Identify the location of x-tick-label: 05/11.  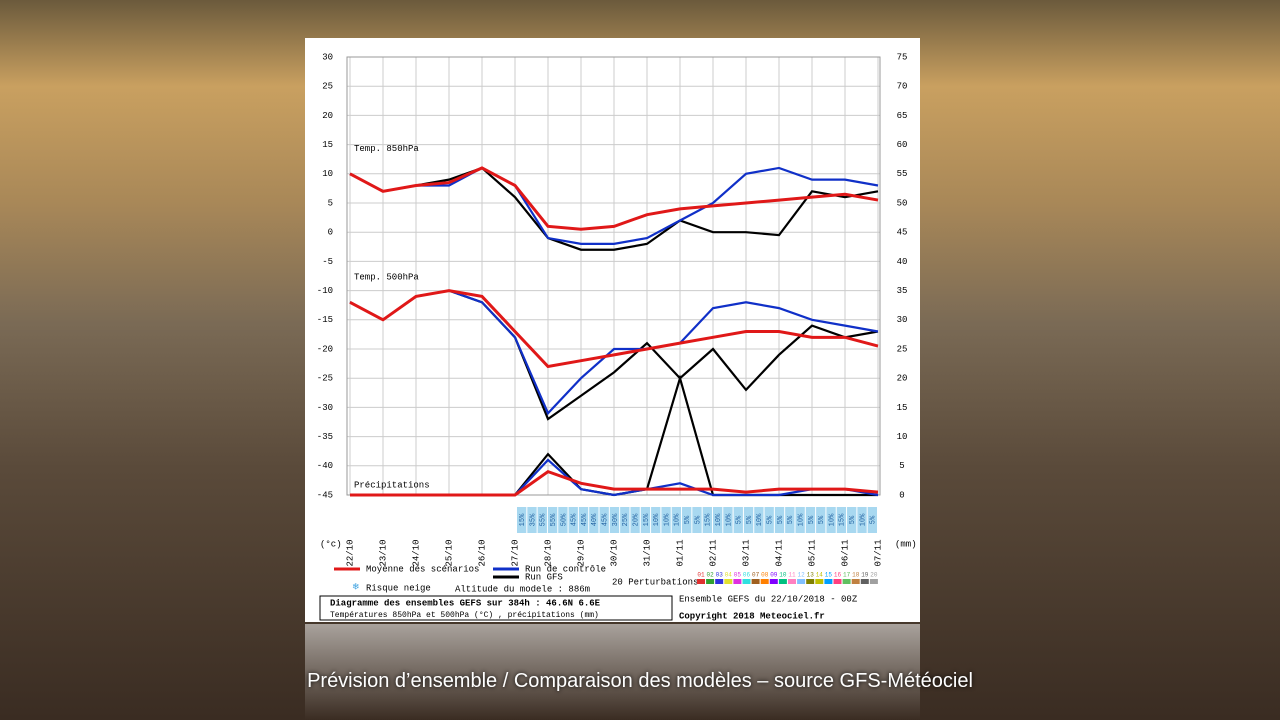
(812, 552).